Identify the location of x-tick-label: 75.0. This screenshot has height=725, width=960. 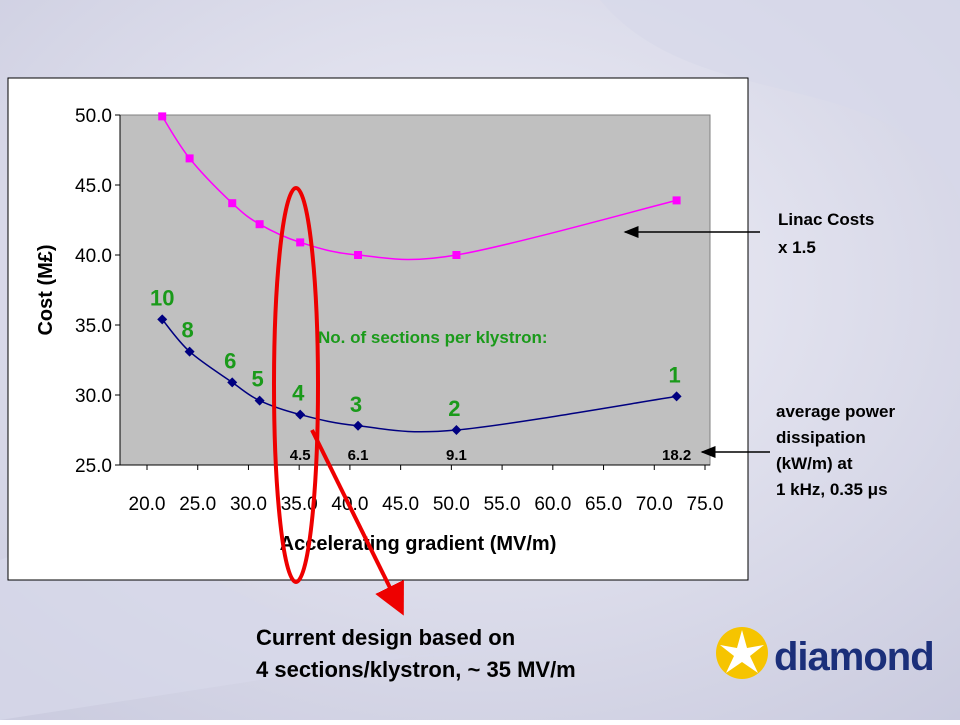
(705, 504).